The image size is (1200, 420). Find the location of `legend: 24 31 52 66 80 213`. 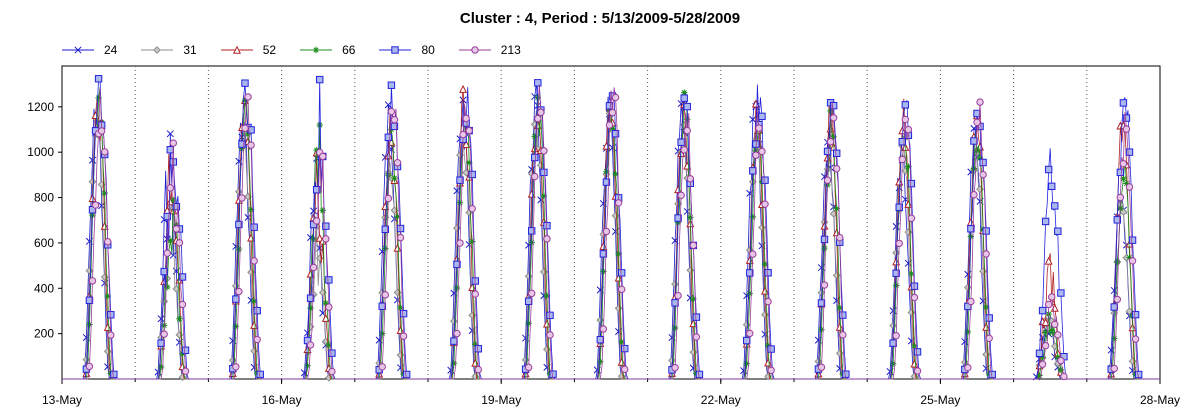

legend: 24 31 52 66 80 213 is located at coordinates (301, 50).